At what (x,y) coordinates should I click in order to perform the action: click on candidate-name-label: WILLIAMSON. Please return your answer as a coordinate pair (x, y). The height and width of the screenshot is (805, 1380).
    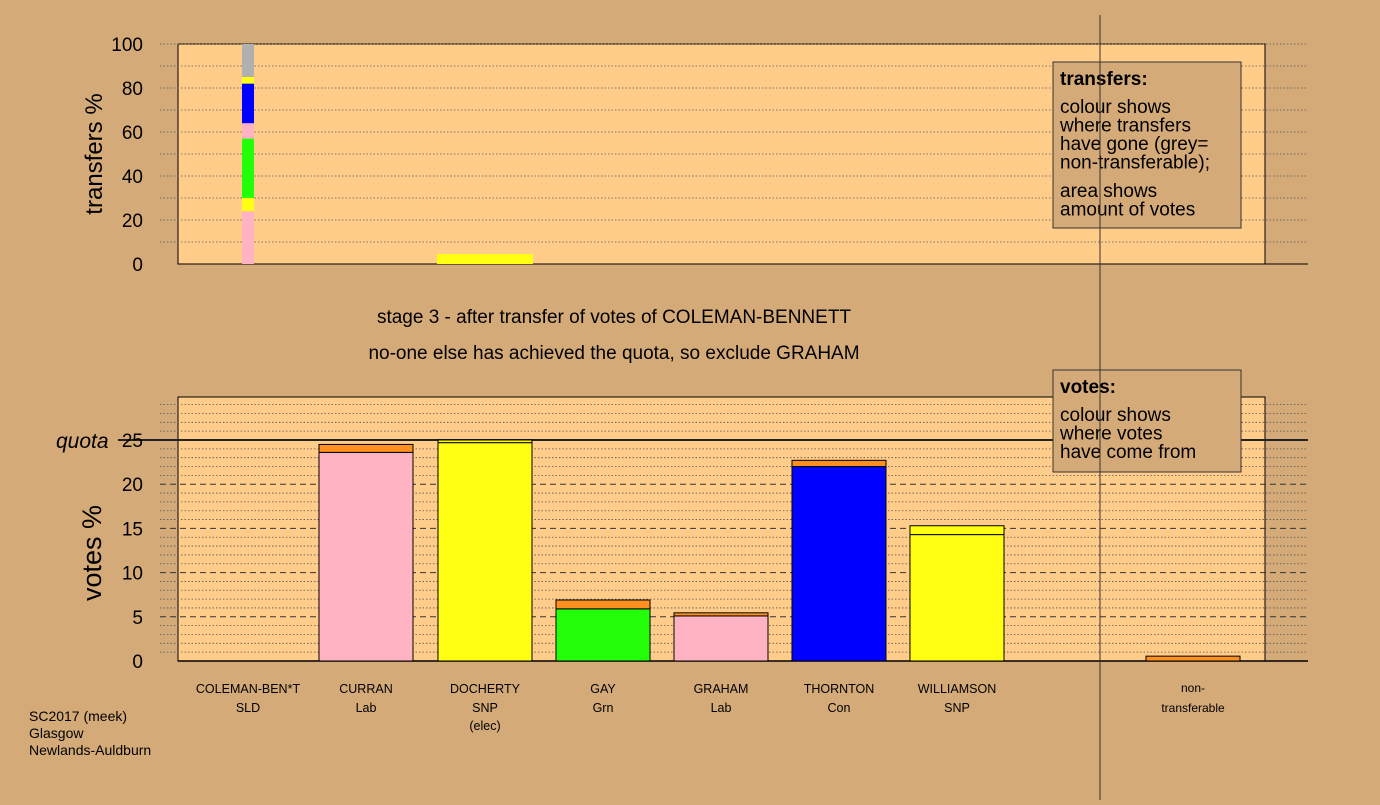
    Looking at the image, I should click on (957, 689).